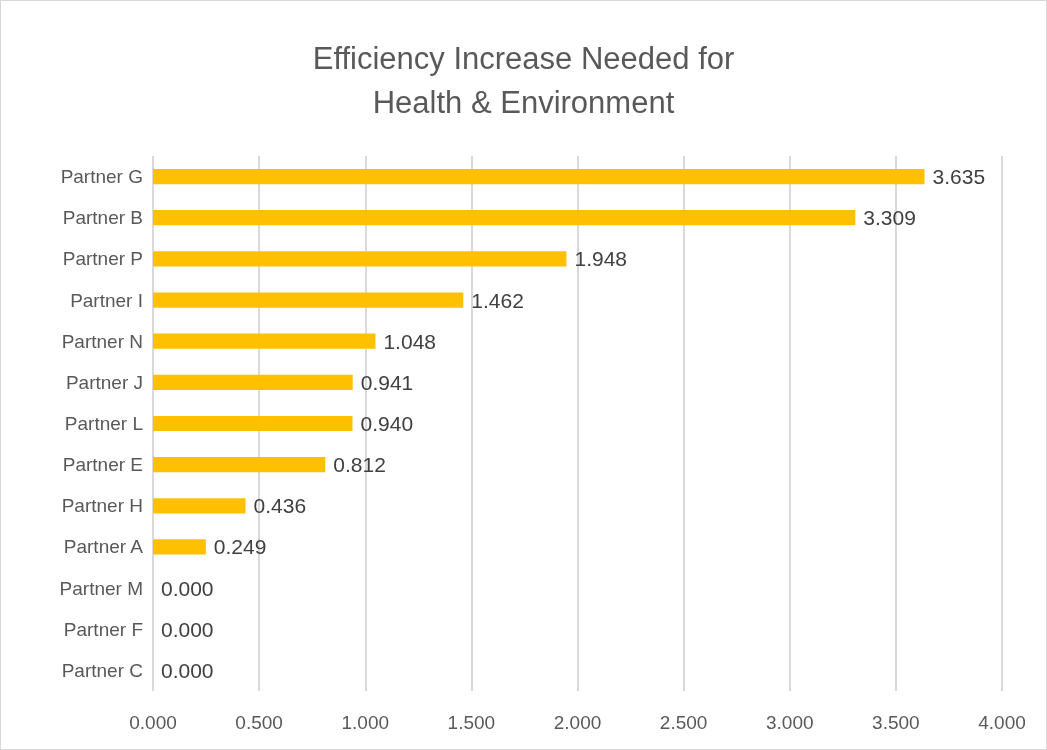  What do you see at coordinates (103, 629) in the screenshot?
I see `y-tick-label: Partner F` at bounding box center [103, 629].